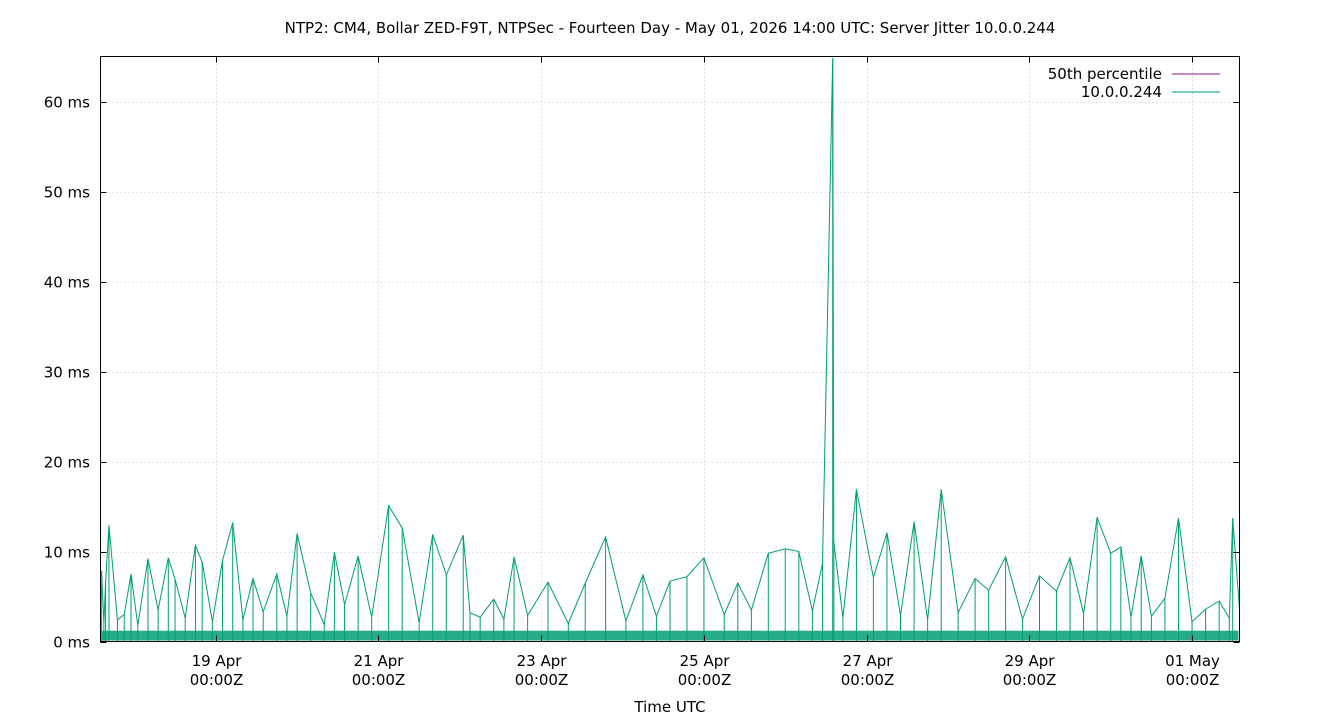 The image size is (1340, 720). Describe the element at coordinates (217, 661) in the screenshot. I see `x-tick-date-label: 19 Apr` at that location.